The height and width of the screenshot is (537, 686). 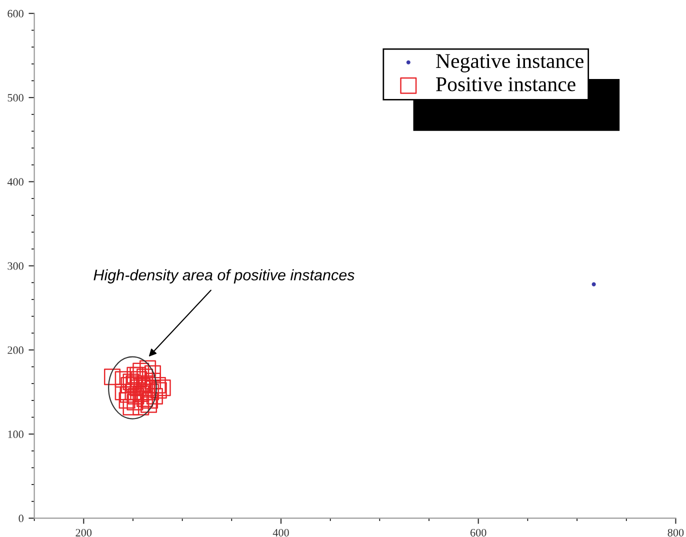 I want to click on y-tick-label: 0, so click(x=21, y=518).